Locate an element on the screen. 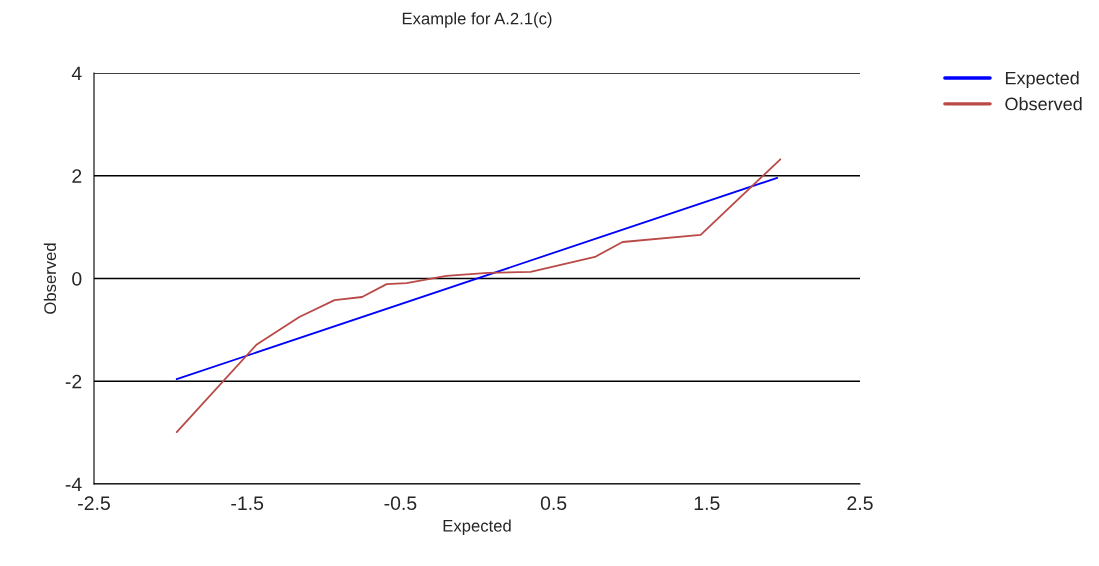 The image size is (1099, 566). x-axis-title: Expected is located at coordinates (477, 527).